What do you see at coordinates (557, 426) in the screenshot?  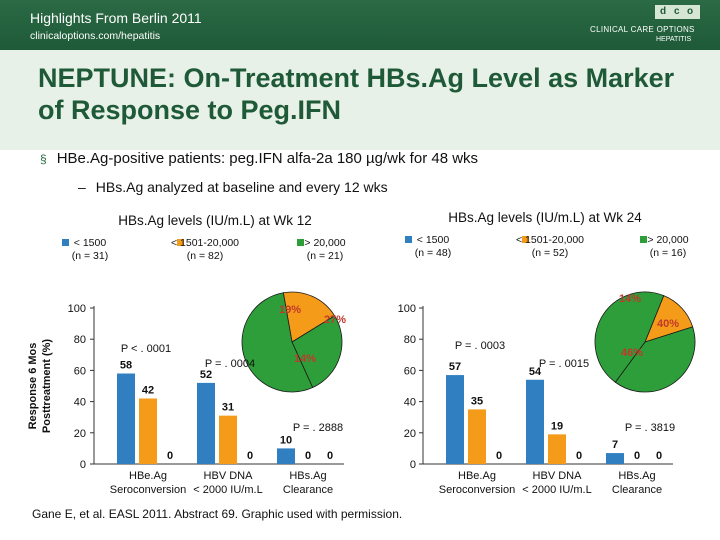 I see `bar-value-label: 19` at bounding box center [557, 426].